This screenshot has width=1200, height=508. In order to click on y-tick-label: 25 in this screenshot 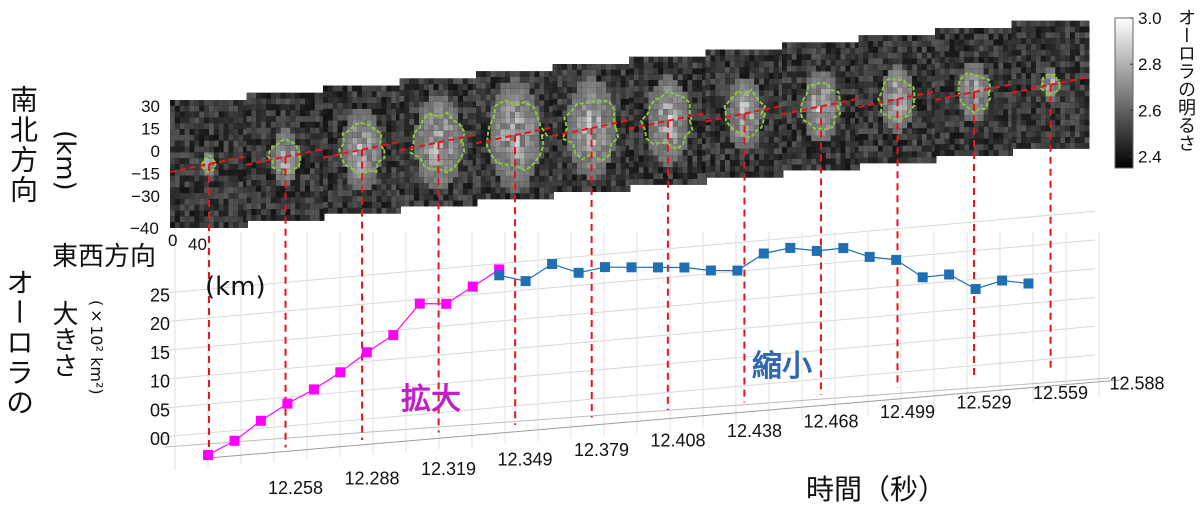, I will do `click(160, 295)`.